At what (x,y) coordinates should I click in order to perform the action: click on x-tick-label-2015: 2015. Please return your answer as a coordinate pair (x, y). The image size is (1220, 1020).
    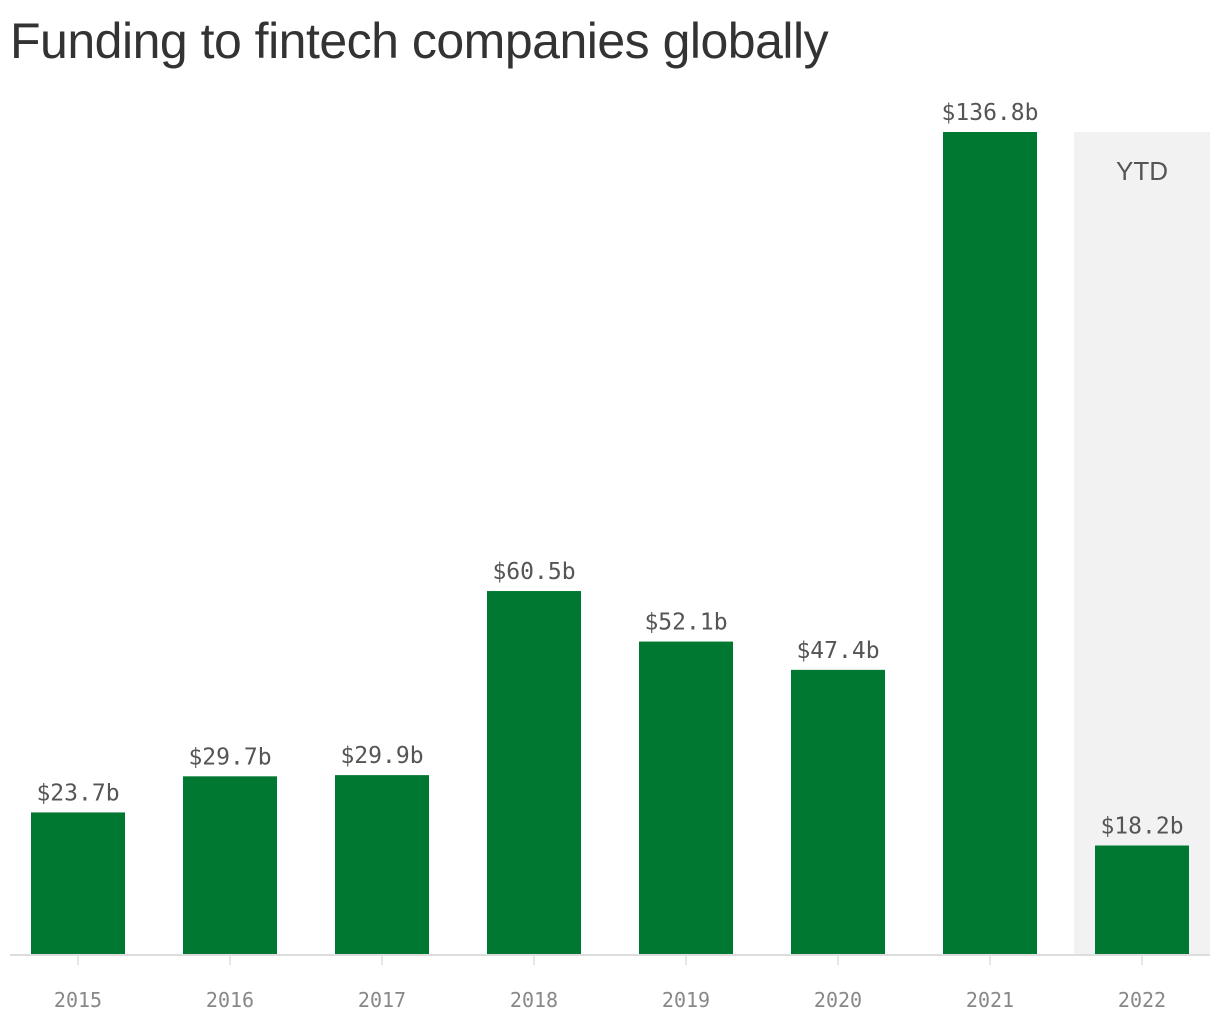
    Looking at the image, I should click on (78, 1000).